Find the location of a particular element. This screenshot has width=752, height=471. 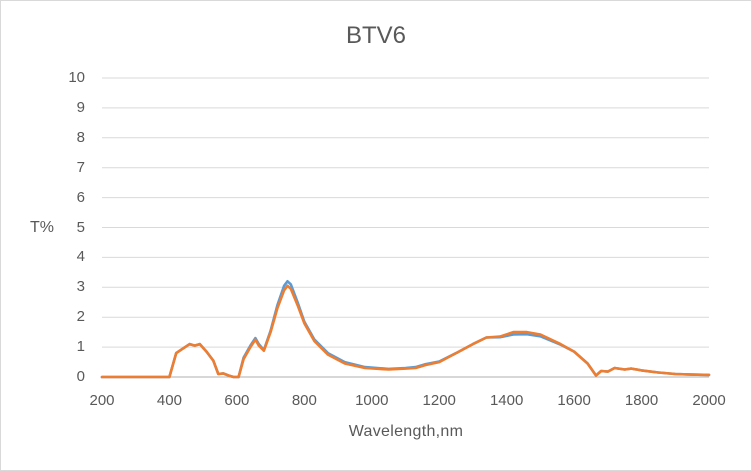

x-tick-label: 200 is located at coordinates (102, 400).